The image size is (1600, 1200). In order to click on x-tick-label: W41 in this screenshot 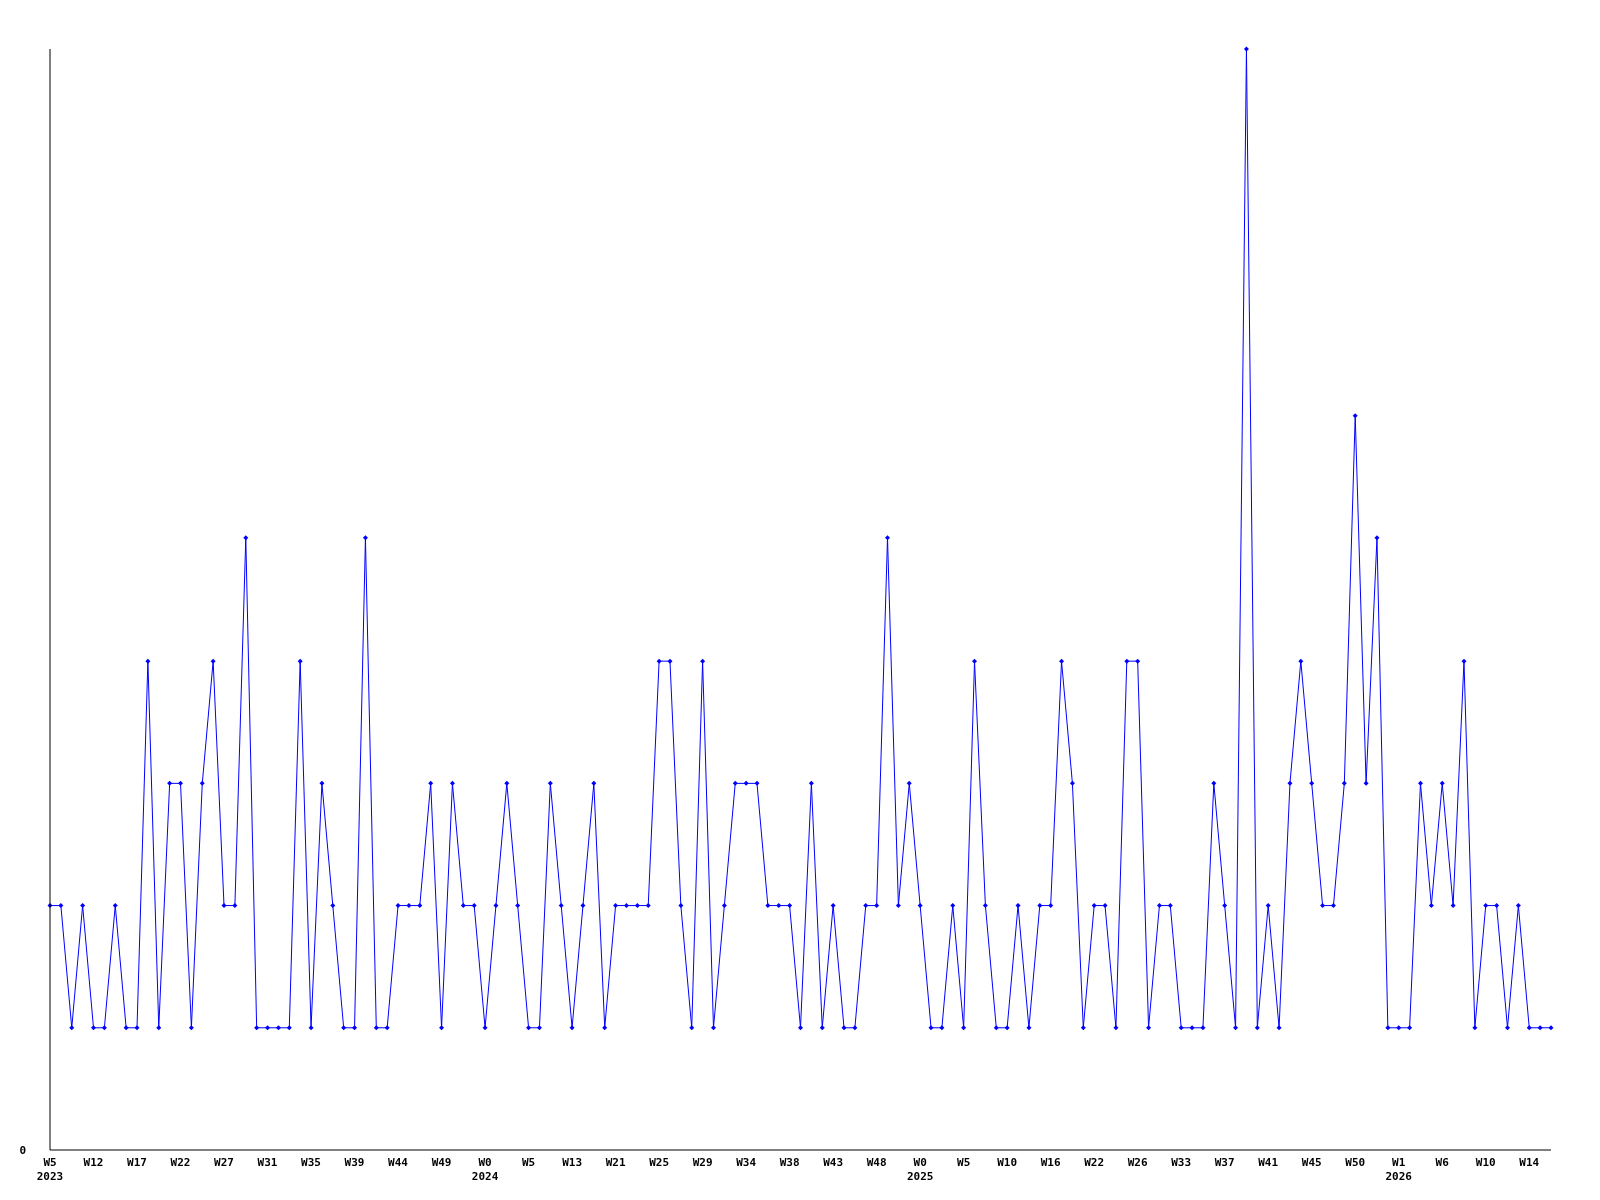, I will do `click(1268, 1162)`.